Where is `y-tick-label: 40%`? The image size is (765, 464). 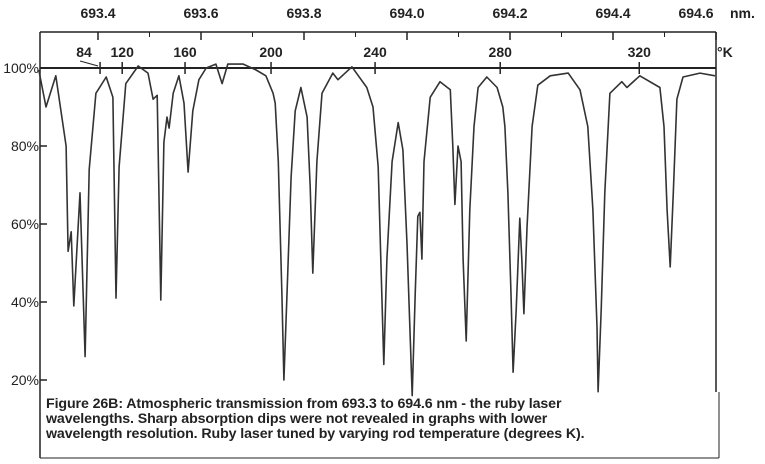 y-tick-label: 40% is located at coordinates (25, 302).